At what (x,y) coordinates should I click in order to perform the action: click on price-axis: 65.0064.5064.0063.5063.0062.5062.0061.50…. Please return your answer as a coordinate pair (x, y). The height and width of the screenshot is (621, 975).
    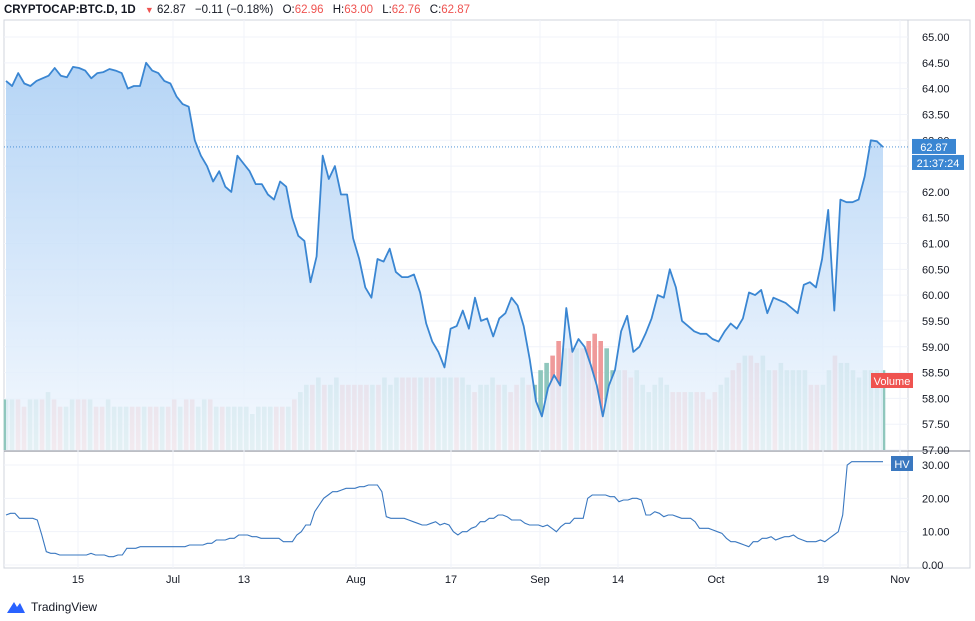
    Looking at the image, I should click on (936, 244).